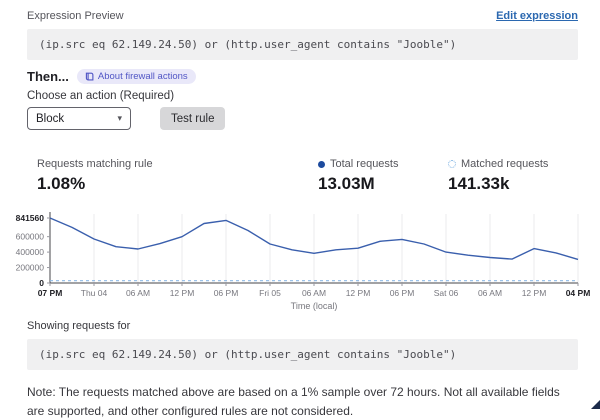  What do you see at coordinates (578, 293) in the screenshot?
I see `svg-text: 04 PM` at bounding box center [578, 293].